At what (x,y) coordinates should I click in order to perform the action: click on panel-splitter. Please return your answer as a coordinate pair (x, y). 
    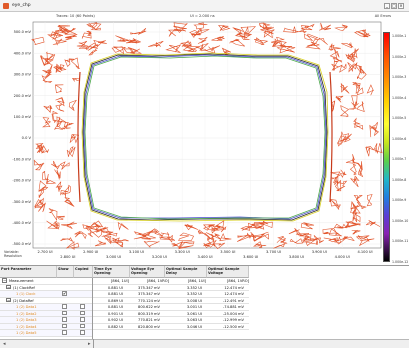
    Looking at the image, I should click on (93, 343).